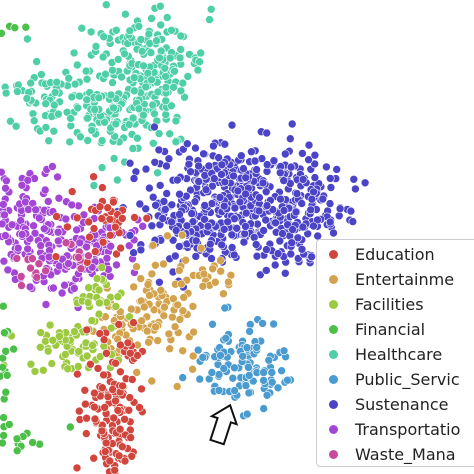 This screenshot has height=474, width=474. I want to click on arrow-annotation, so click(224, 424).